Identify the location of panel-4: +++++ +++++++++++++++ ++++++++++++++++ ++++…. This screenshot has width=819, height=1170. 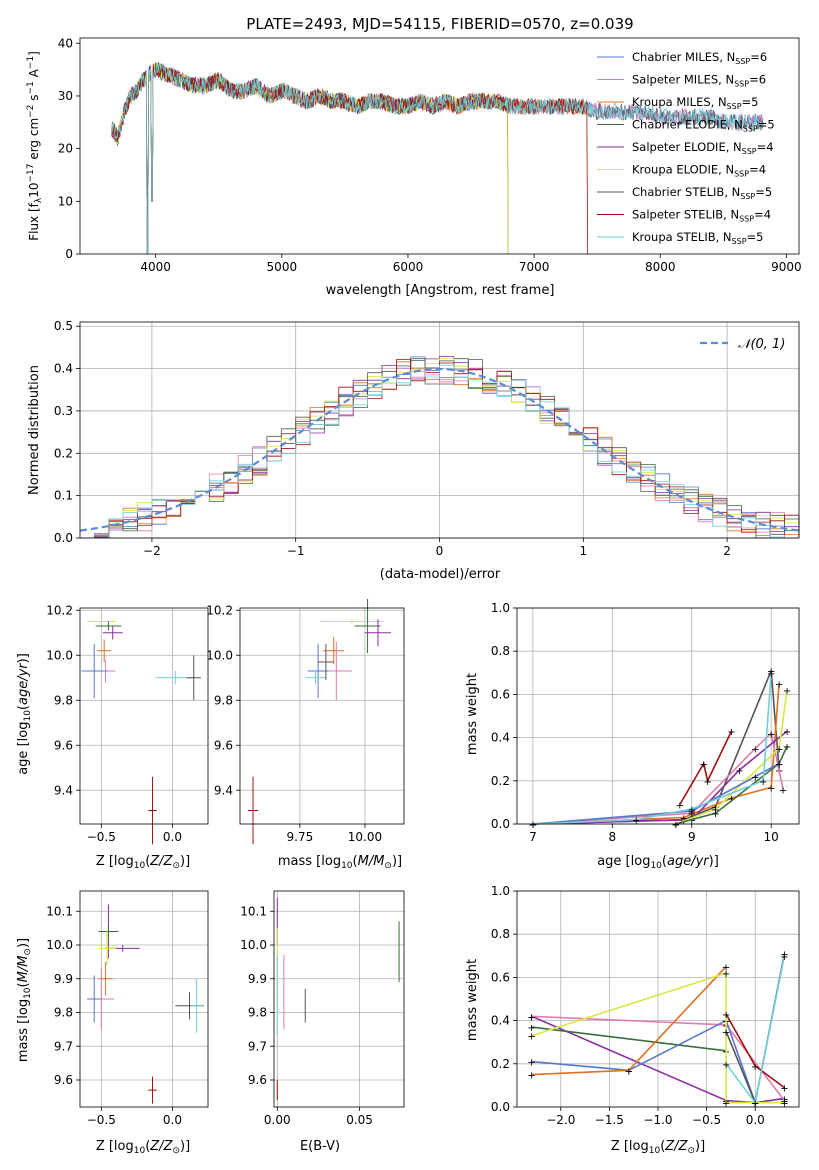
(645, 722).